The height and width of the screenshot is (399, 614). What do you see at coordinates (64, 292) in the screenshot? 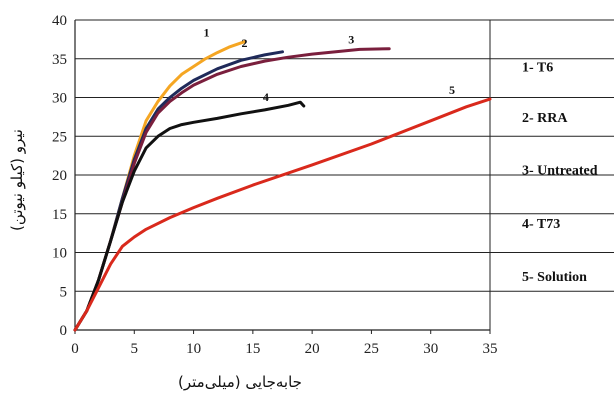
I see `y-tick-label: 5` at bounding box center [64, 292].